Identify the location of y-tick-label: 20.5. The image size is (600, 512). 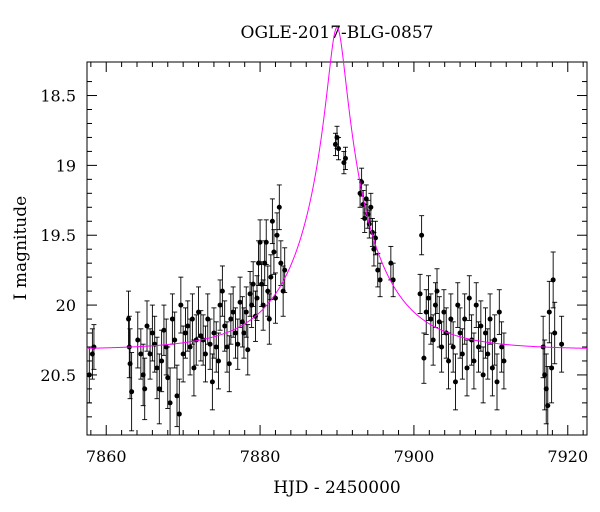
(58, 375).